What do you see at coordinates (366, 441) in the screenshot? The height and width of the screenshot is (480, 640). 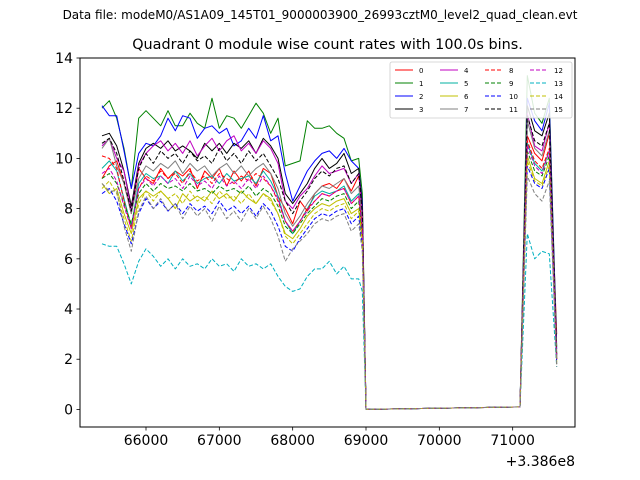 I see `x-tick-label: 69000` at bounding box center [366, 441].